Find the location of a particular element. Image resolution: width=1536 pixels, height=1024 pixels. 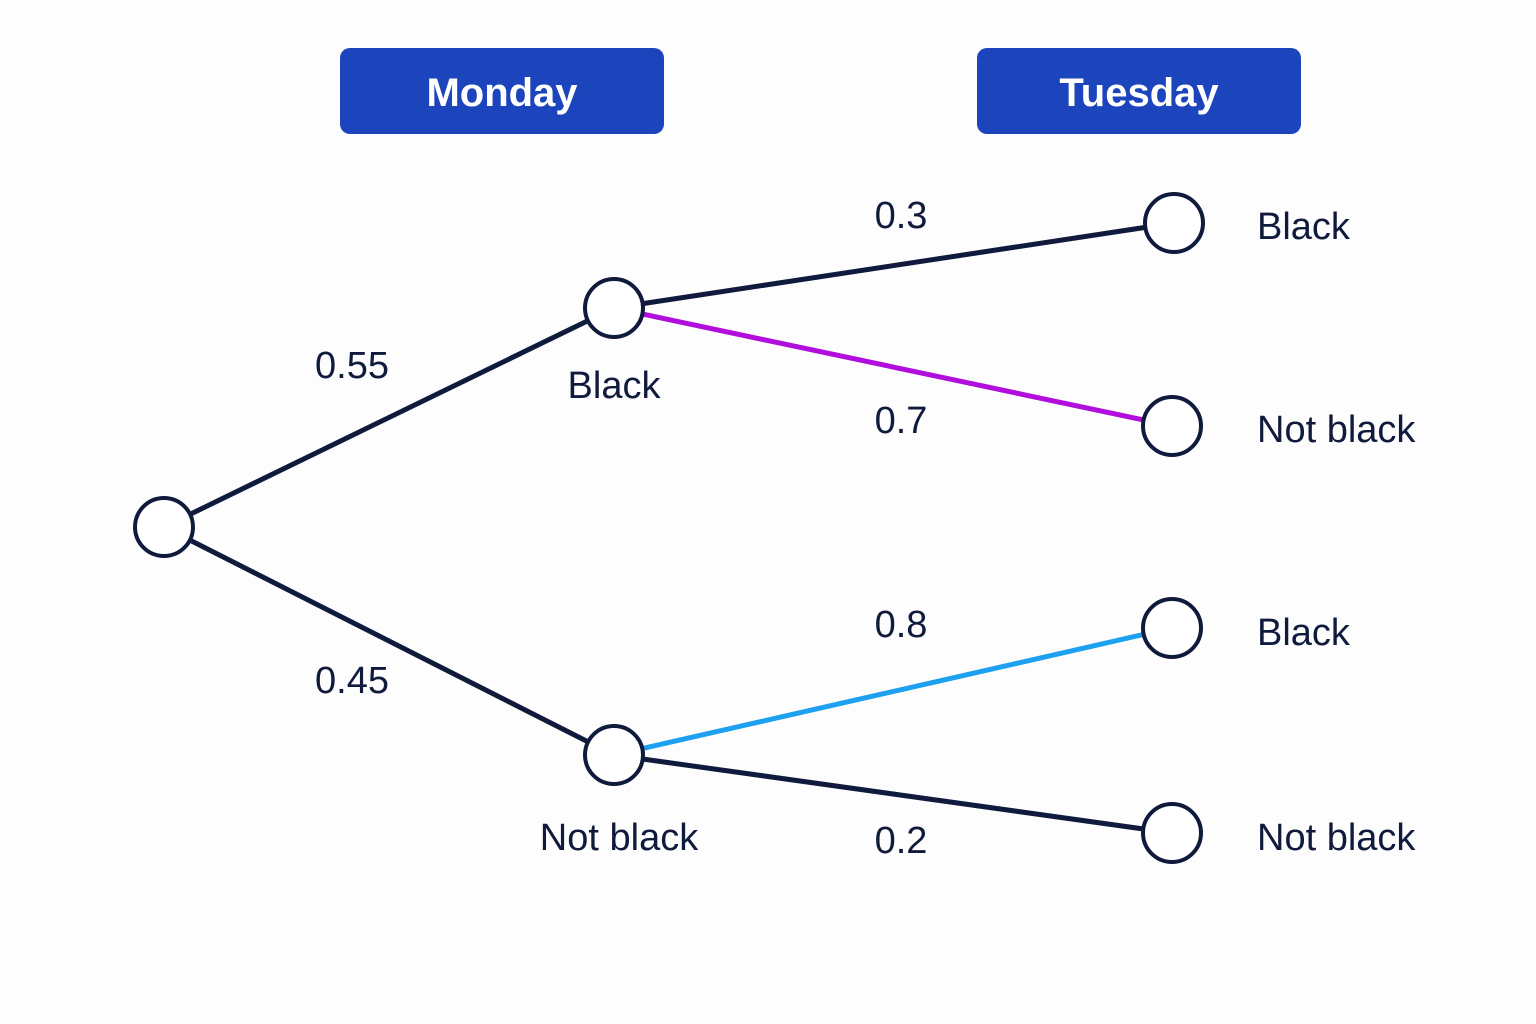

prob-label-monday-not-black: 0.45 is located at coordinates (352, 681).